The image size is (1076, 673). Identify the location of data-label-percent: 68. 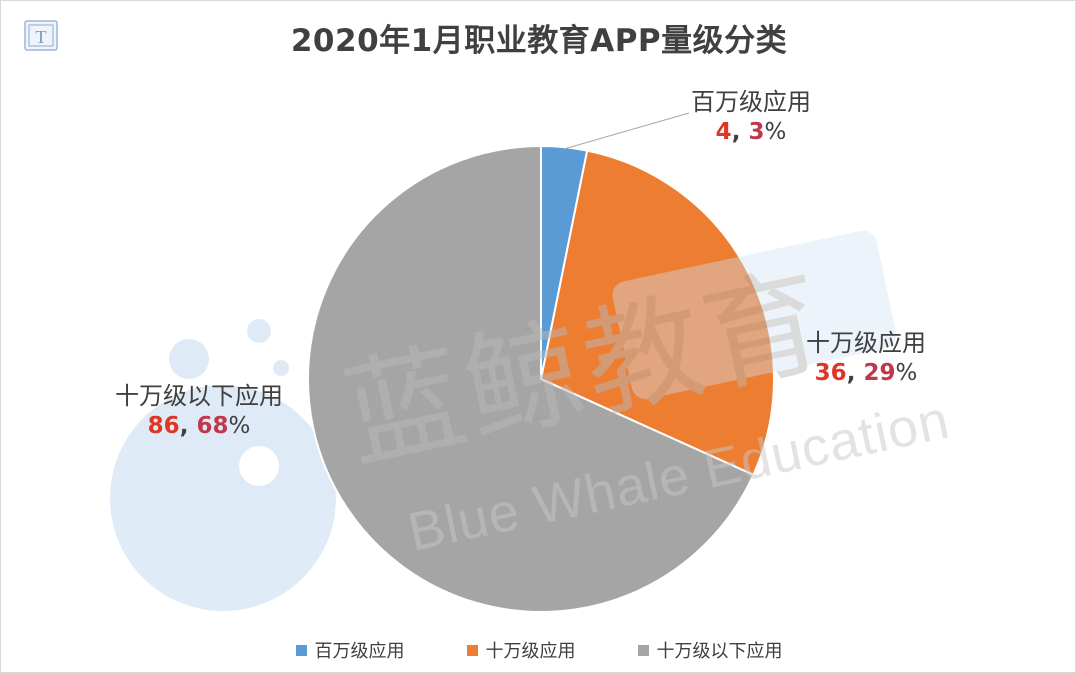
(212, 426).